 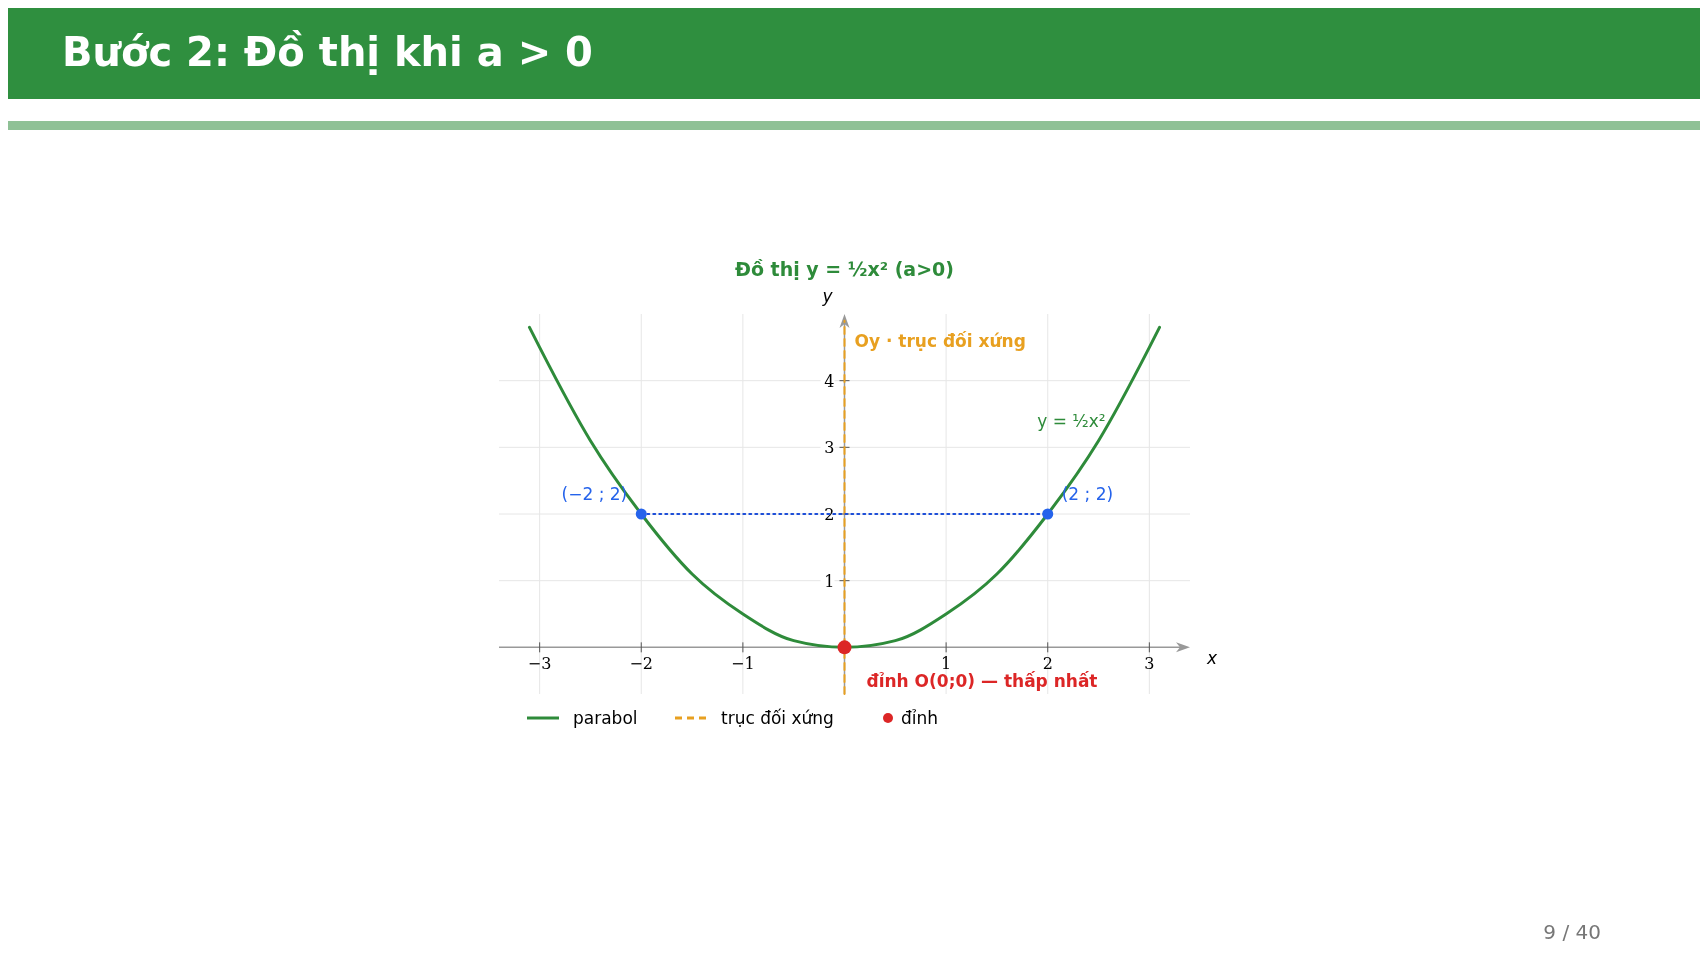 What do you see at coordinates (844, 269) in the screenshot?
I see `chart-subtitle: Đồ thị y = ½x² (a>0)` at bounding box center [844, 269].